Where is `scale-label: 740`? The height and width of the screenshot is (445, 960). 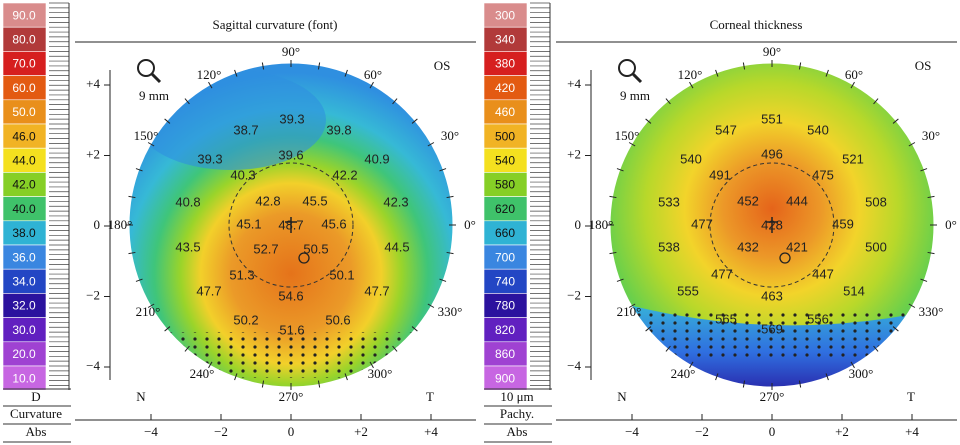
scale-label: 740 is located at coordinates (505, 281).